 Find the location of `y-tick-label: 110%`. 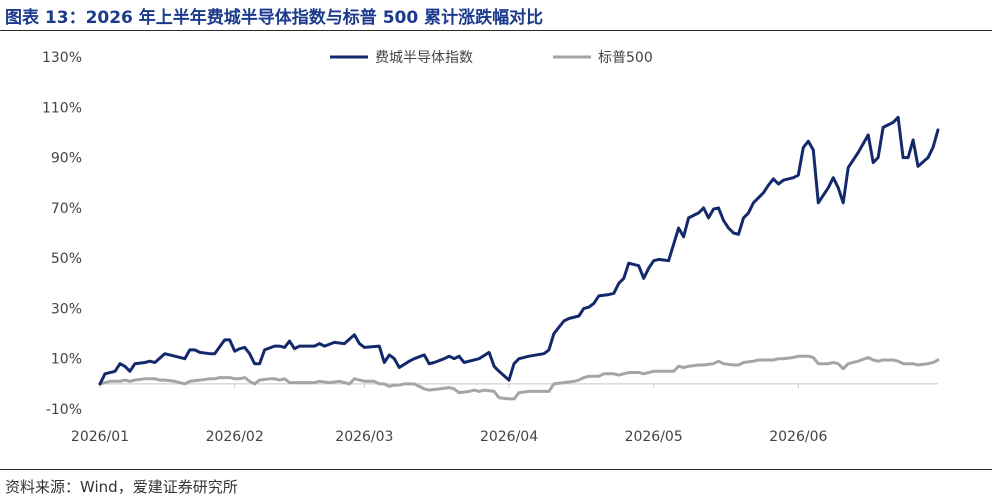

y-tick-label: 110% is located at coordinates (62, 108).